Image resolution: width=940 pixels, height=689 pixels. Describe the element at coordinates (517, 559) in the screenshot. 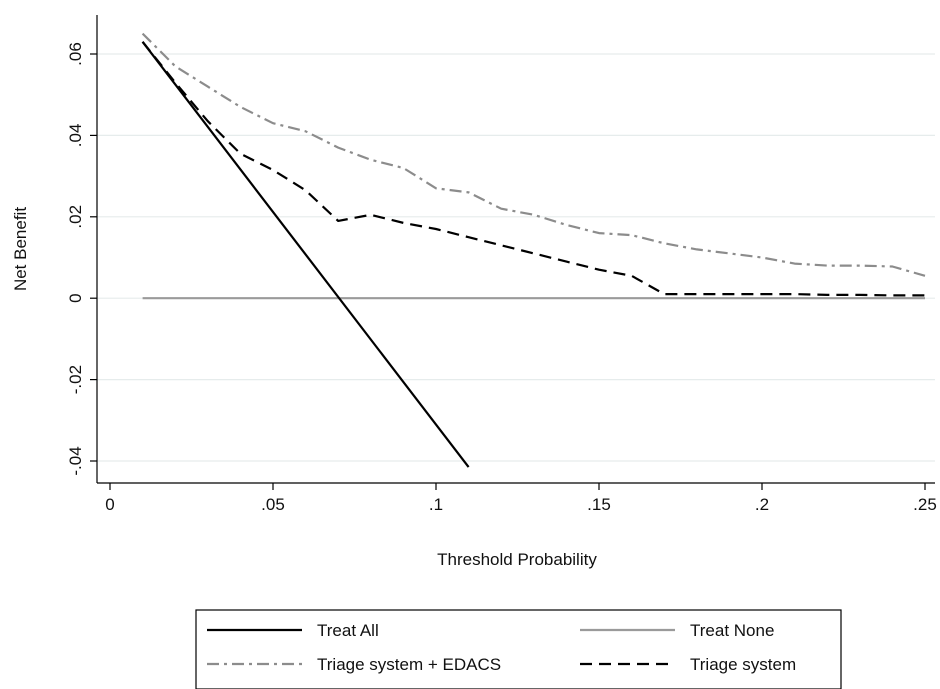

I see `x-axis-title: Threshold Probability` at that location.